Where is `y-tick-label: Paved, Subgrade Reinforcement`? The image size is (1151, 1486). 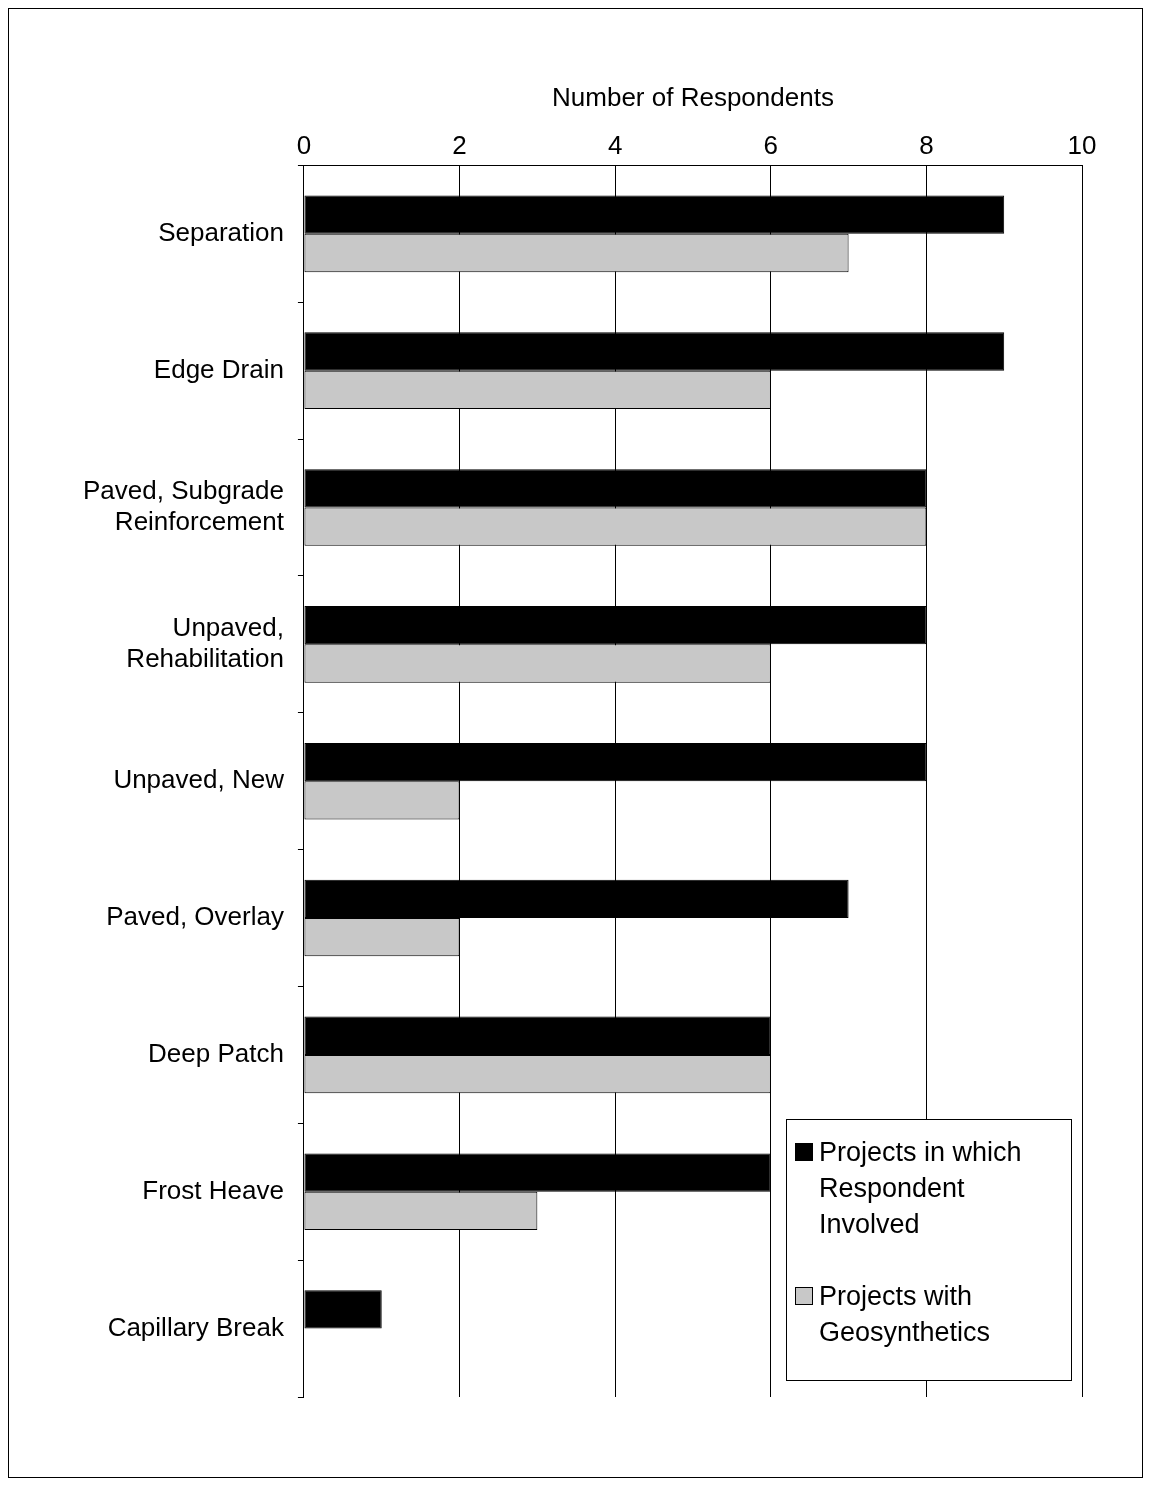
y-tick-label: Paved, Subgrade Reinforcement is located at coordinates (183, 506).